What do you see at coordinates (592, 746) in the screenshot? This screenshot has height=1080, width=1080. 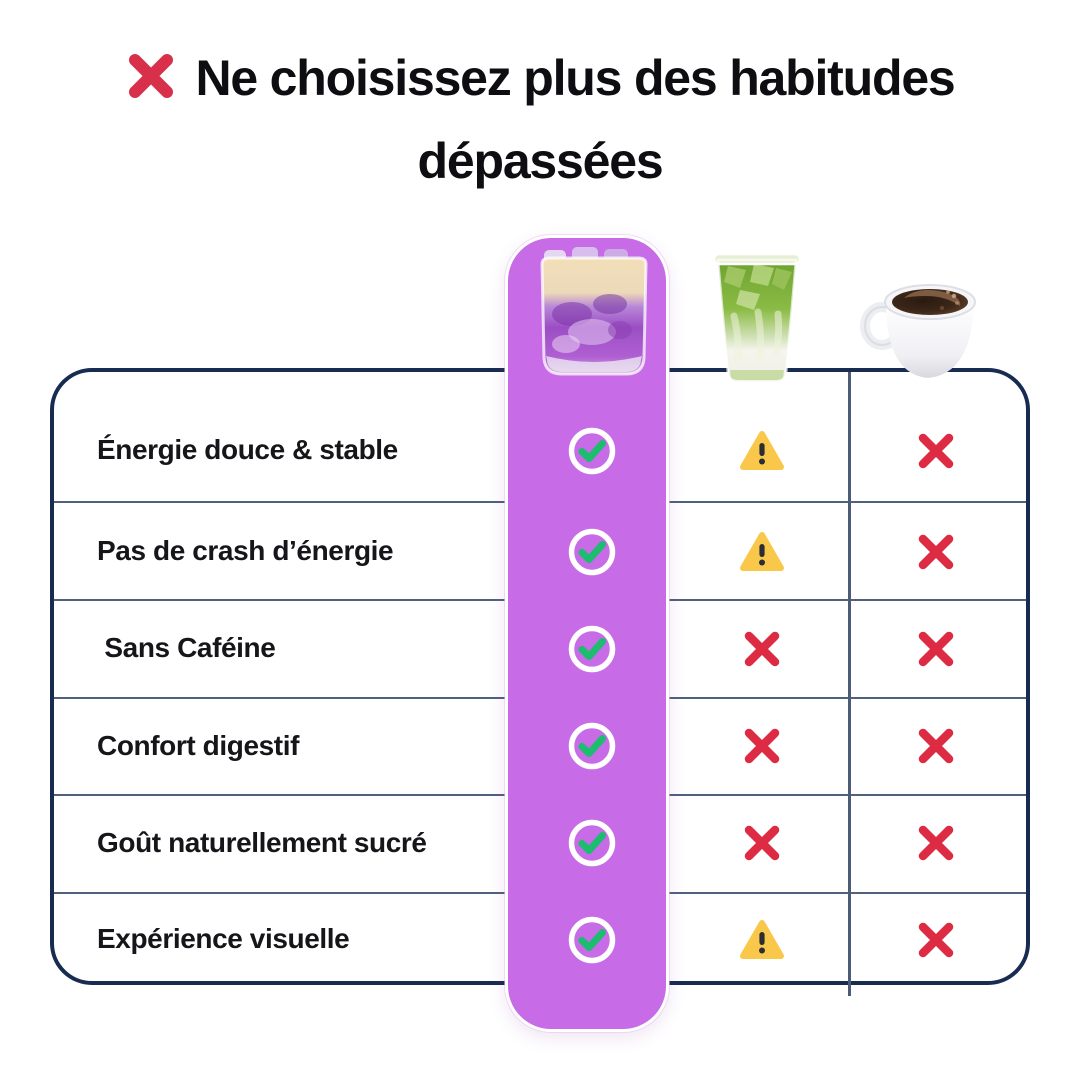 I see `cell-purple-digestif` at bounding box center [592, 746].